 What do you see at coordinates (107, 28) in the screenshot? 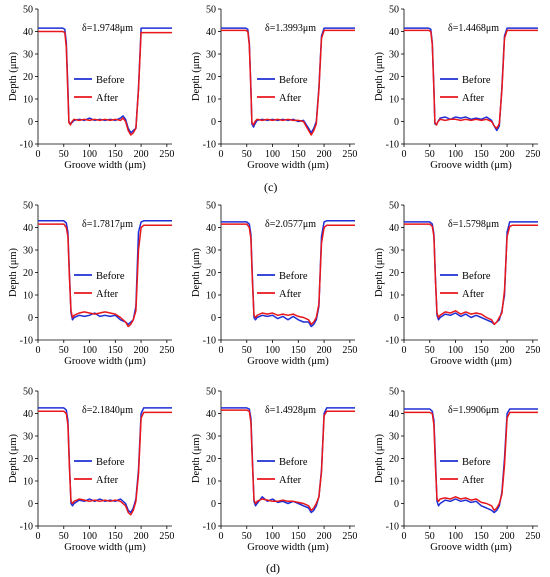
I see `delta-annotation: δ=1.9748μm` at bounding box center [107, 28].